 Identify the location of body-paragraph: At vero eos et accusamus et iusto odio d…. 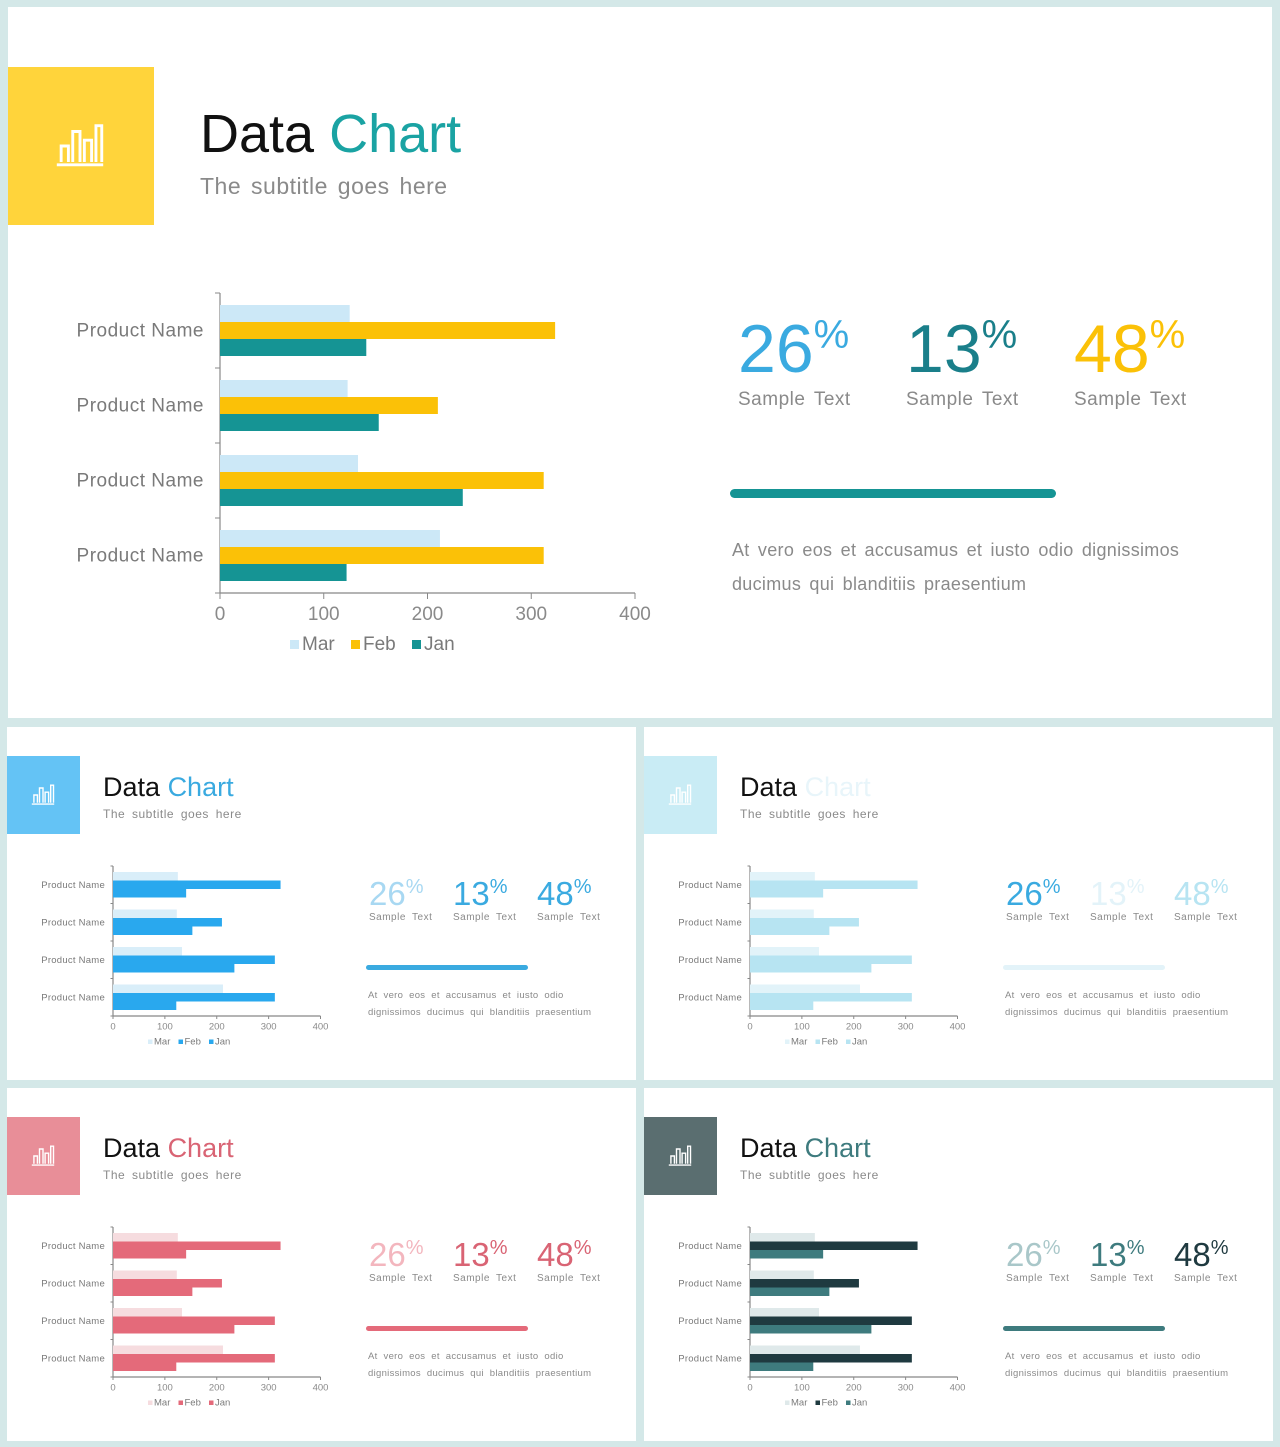
(1117, 1004).